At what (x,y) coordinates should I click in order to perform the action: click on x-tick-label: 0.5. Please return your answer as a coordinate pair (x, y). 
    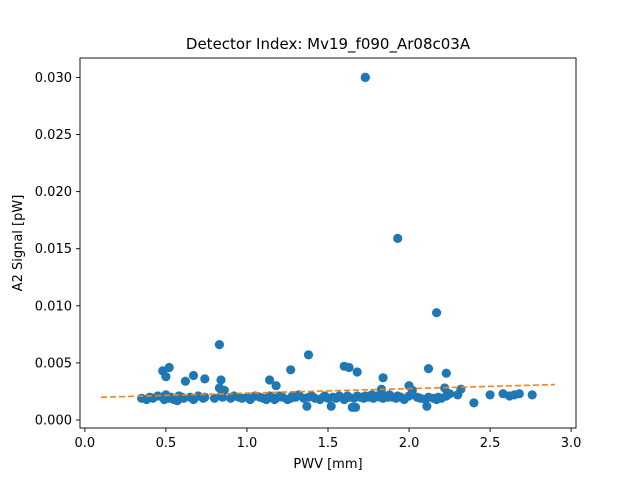
    Looking at the image, I should click on (166, 443).